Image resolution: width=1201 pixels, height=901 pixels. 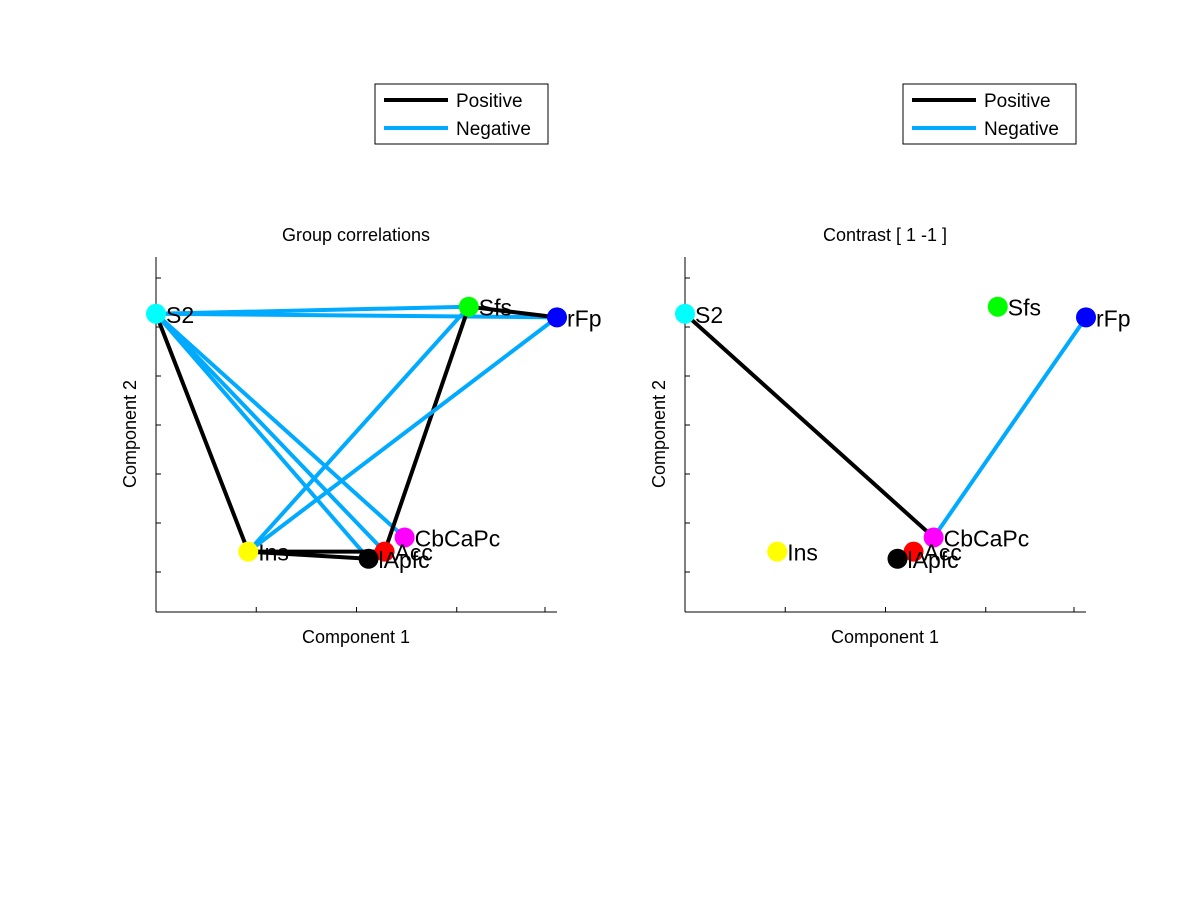 I want to click on edge-rfp-cbcapc-negative, so click(x=1009, y=427).